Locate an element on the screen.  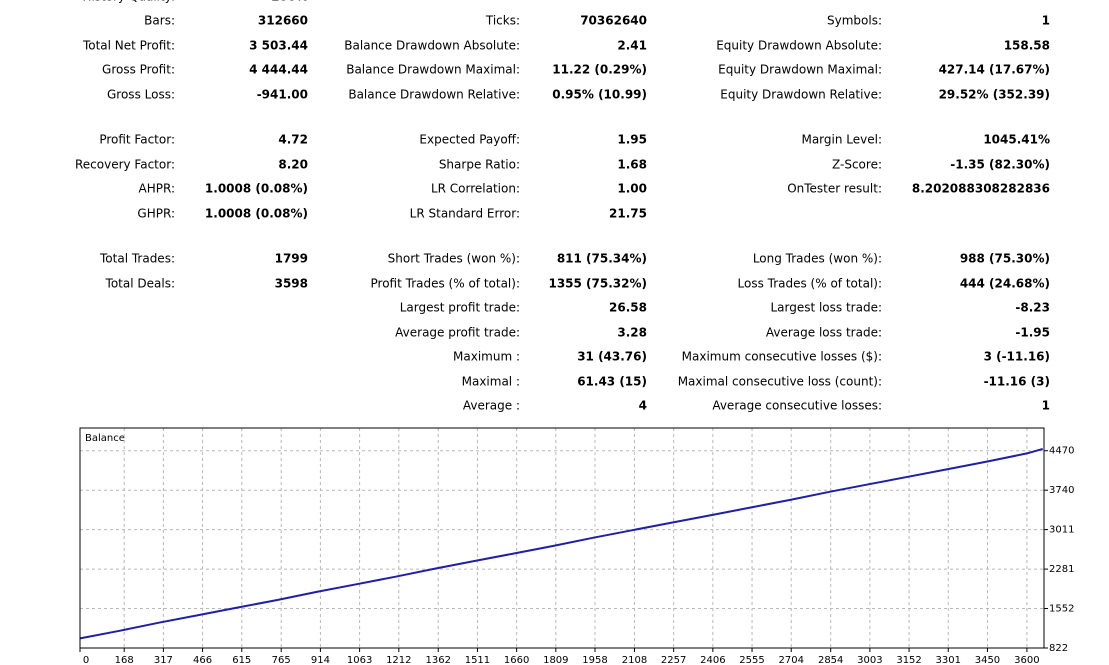
stat-label: Balance Drawdown Maximal: is located at coordinates (433, 70).